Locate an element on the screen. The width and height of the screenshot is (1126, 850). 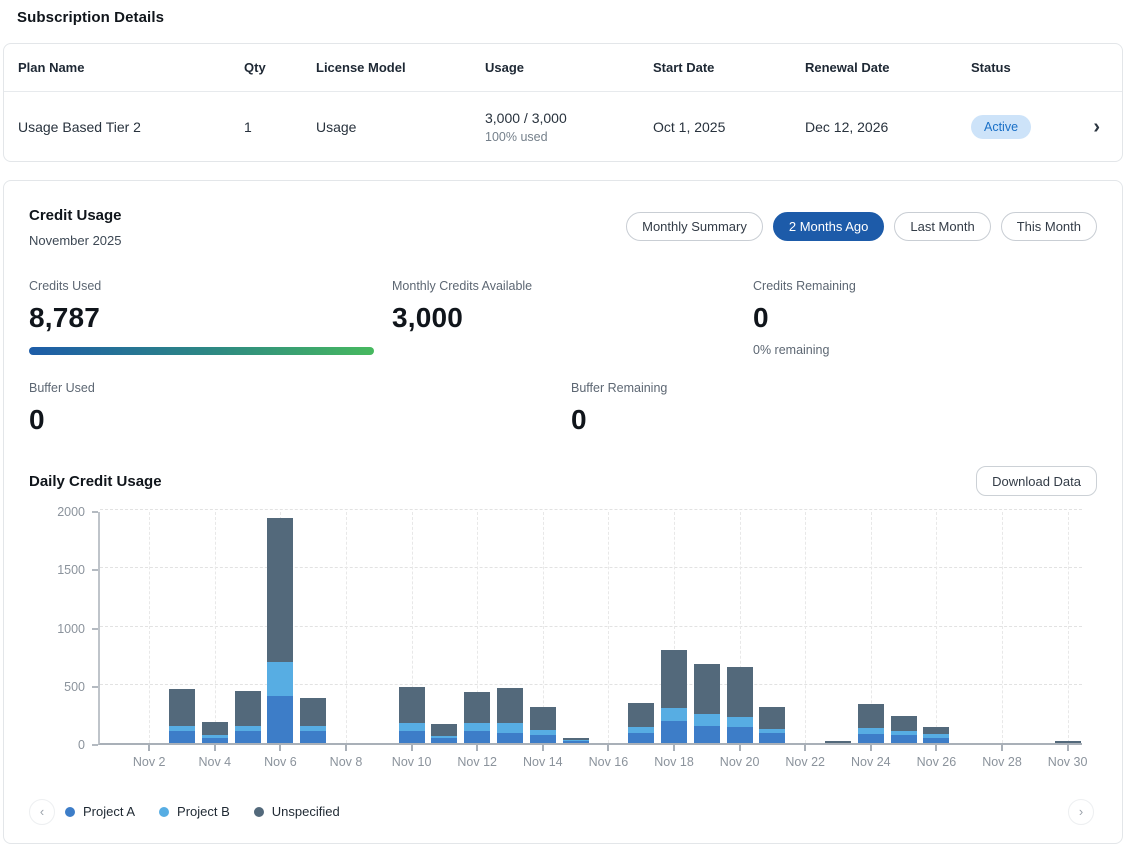
row-expand-chevron-icon: › is located at coordinates (1096, 126).